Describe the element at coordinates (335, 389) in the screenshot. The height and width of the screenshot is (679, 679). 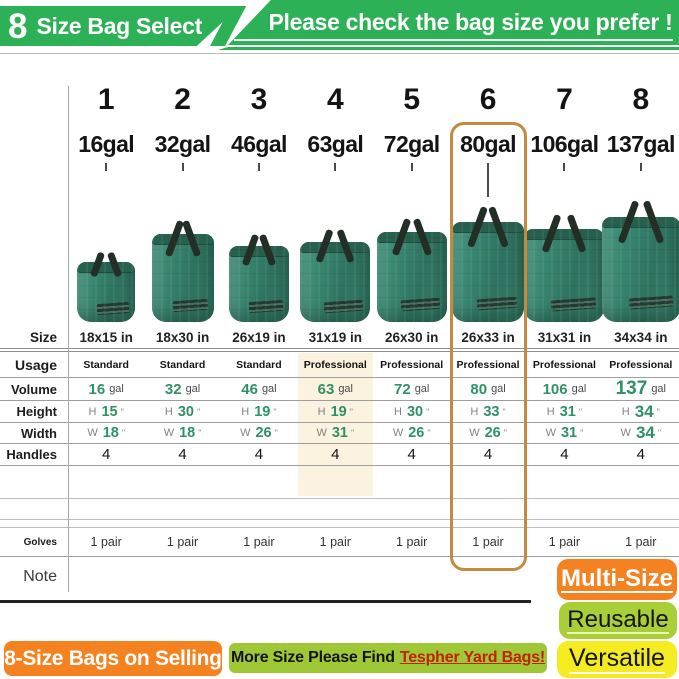
I see `volume-cell-4: 63 gal` at that location.